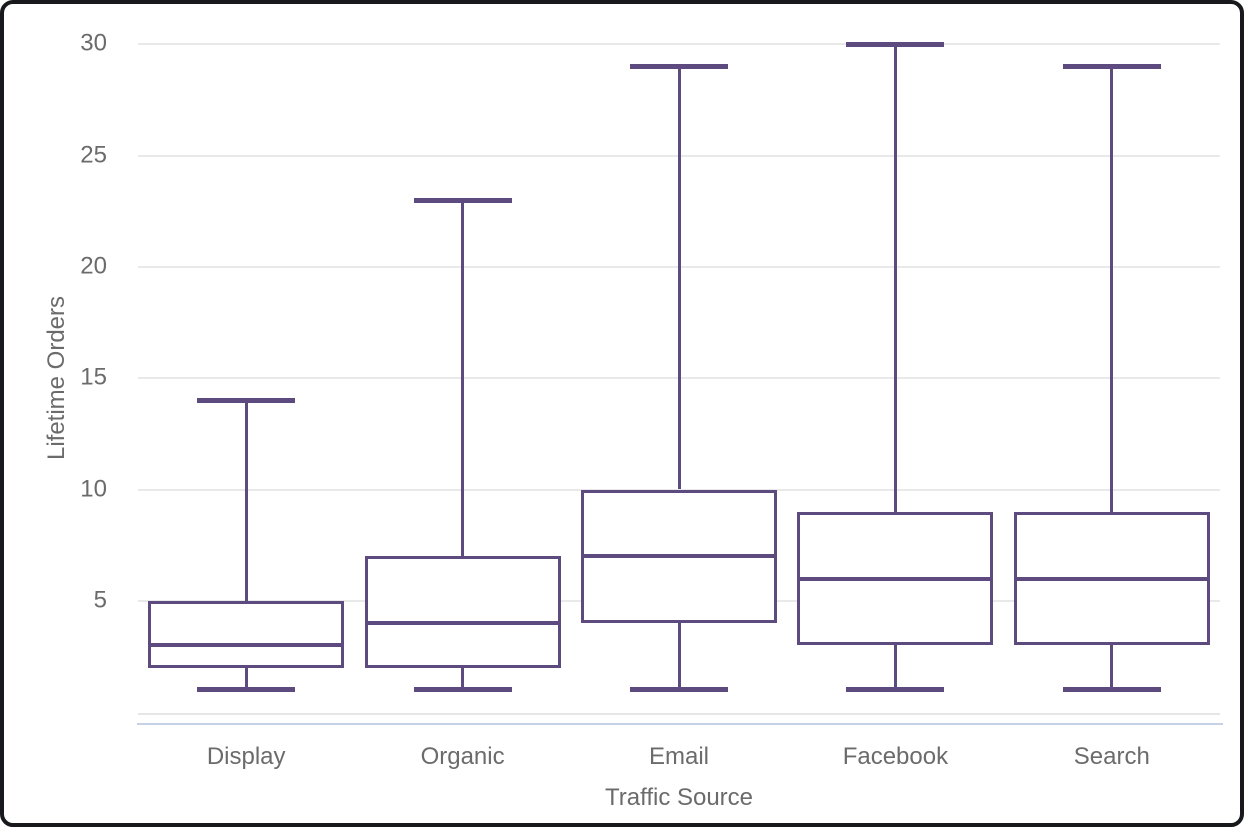 This screenshot has height=827, width=1244. Describe the element at coordinates (1111, 756) in the screenshot. I see `category-label-search: Search` at that location.